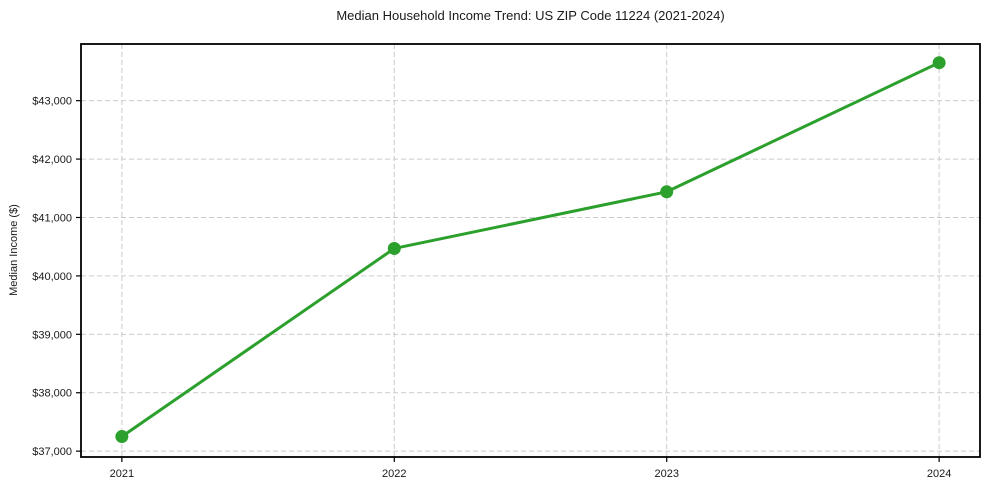  What do you see at coordinates (939, 63) in the screenshot?
I see `data-point-2024` at bounding box center [939, 63].